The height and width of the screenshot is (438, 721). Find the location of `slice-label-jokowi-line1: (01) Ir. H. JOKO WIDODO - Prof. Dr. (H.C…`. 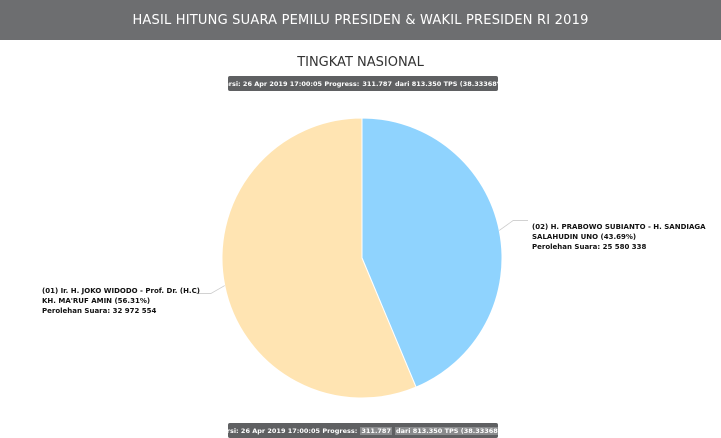

slice-label-jokowi-line1: (01) Ir. H. JOKO WIDODO - Prof. Dr. (H.C… is located at coordinates (121, 291).